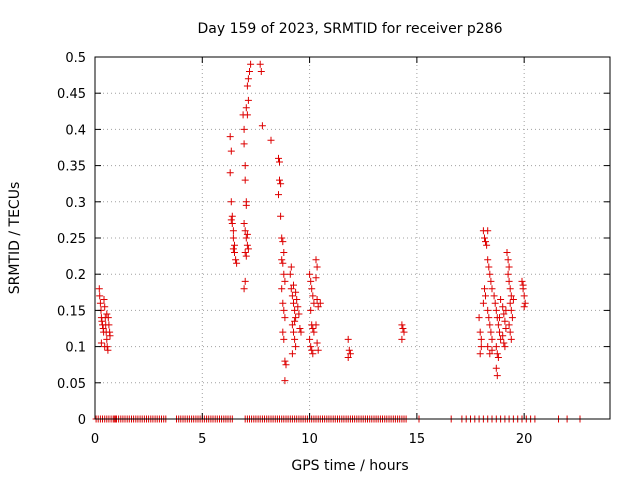 This screenshot has height=480, width=640. I want to click on x-axis-label: GPS time / hours, so click(349, 466).